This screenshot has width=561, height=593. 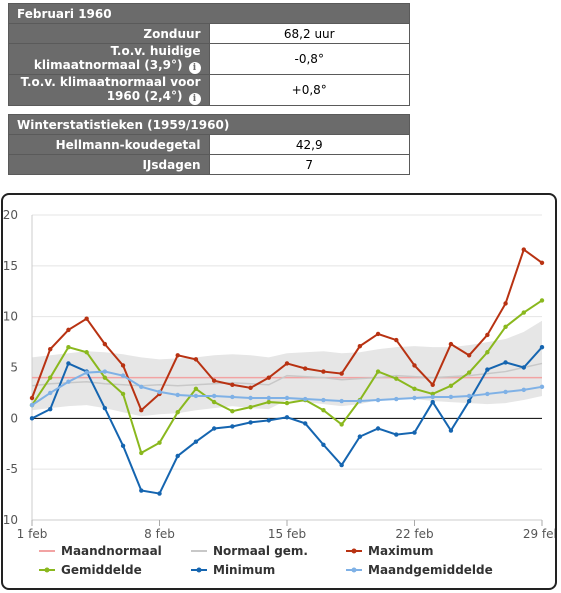 What do you see at coordinates (10, 266) in the screenshot?
I see `y-tick-label: 15` at bounding box center [10, 266].